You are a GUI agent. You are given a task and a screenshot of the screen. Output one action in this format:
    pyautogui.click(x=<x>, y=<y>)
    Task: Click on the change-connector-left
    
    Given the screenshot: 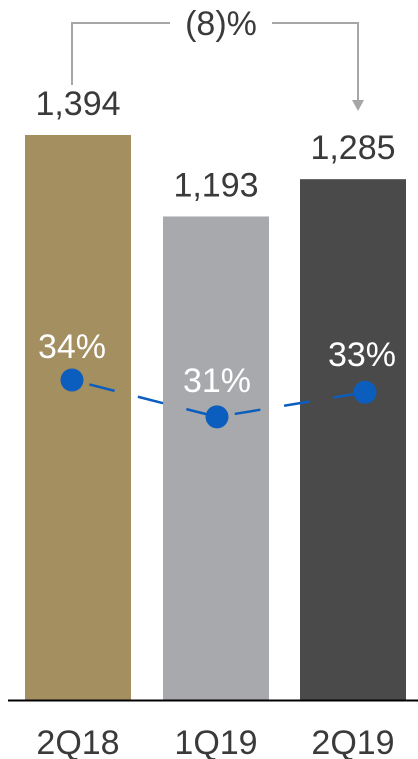 What is the action you would take?
    pyautogui.click(x=120, y=53)
    